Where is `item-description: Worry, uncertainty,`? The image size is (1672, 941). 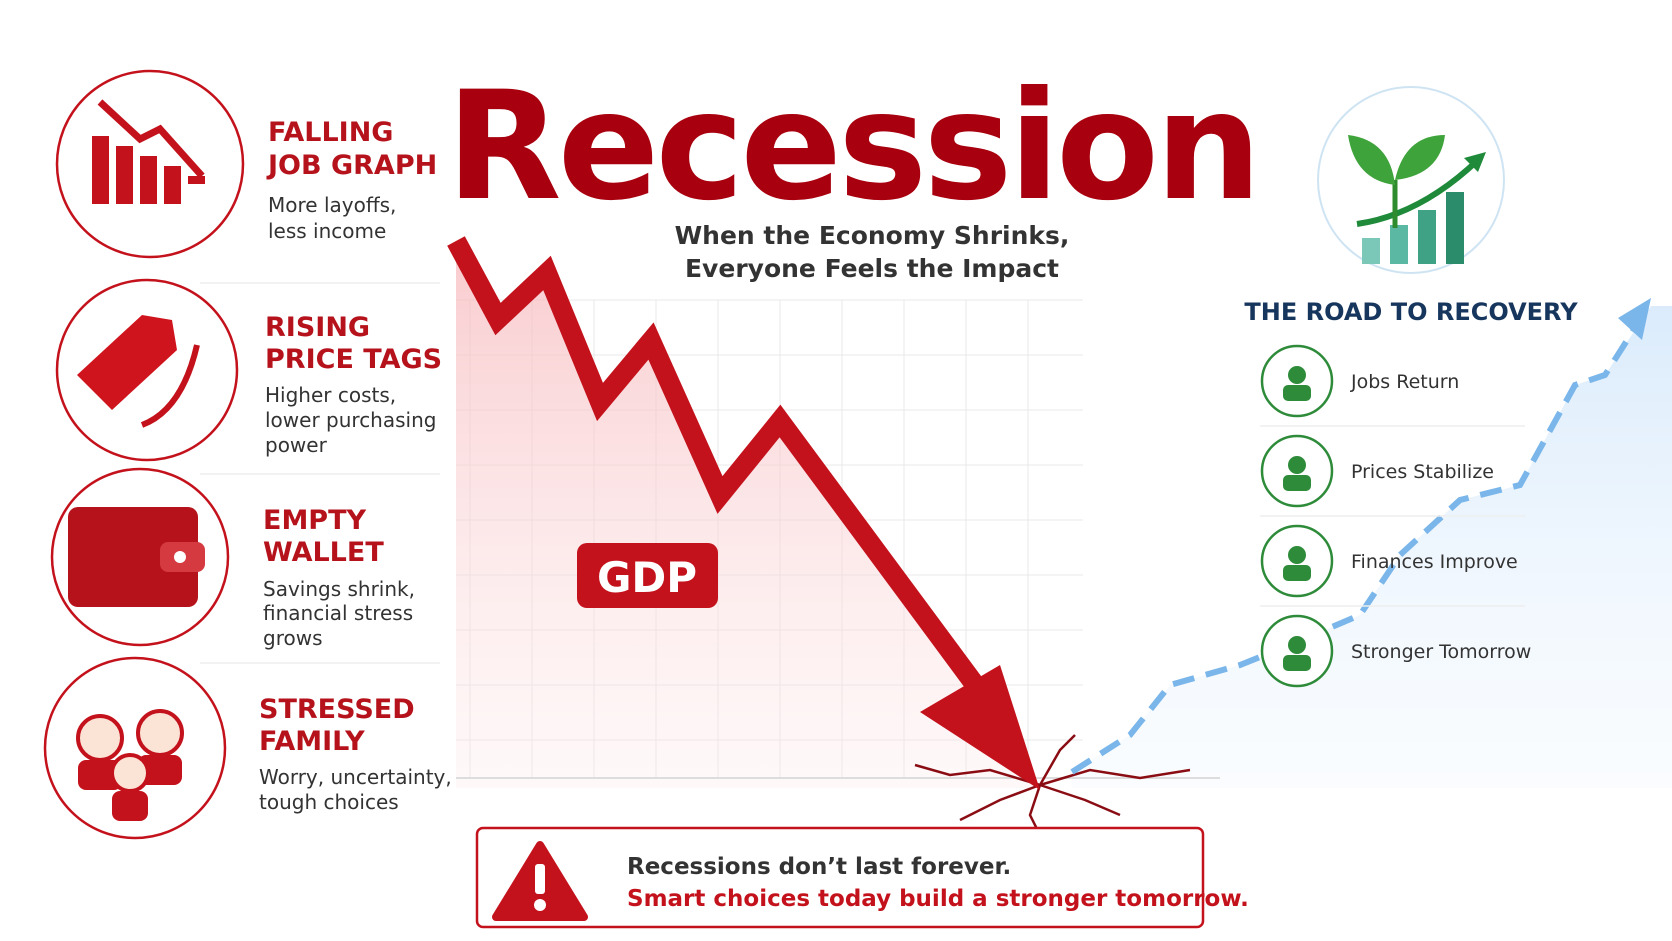
item-description: Worry, uncertainty, is located at coordinates (355, 777).